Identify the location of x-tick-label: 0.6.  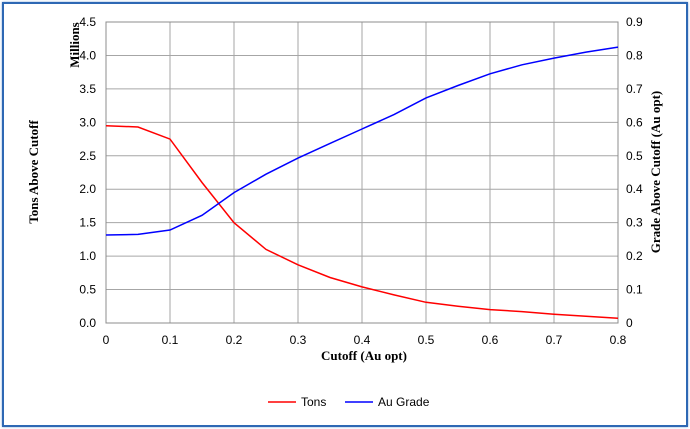
(490, 340).